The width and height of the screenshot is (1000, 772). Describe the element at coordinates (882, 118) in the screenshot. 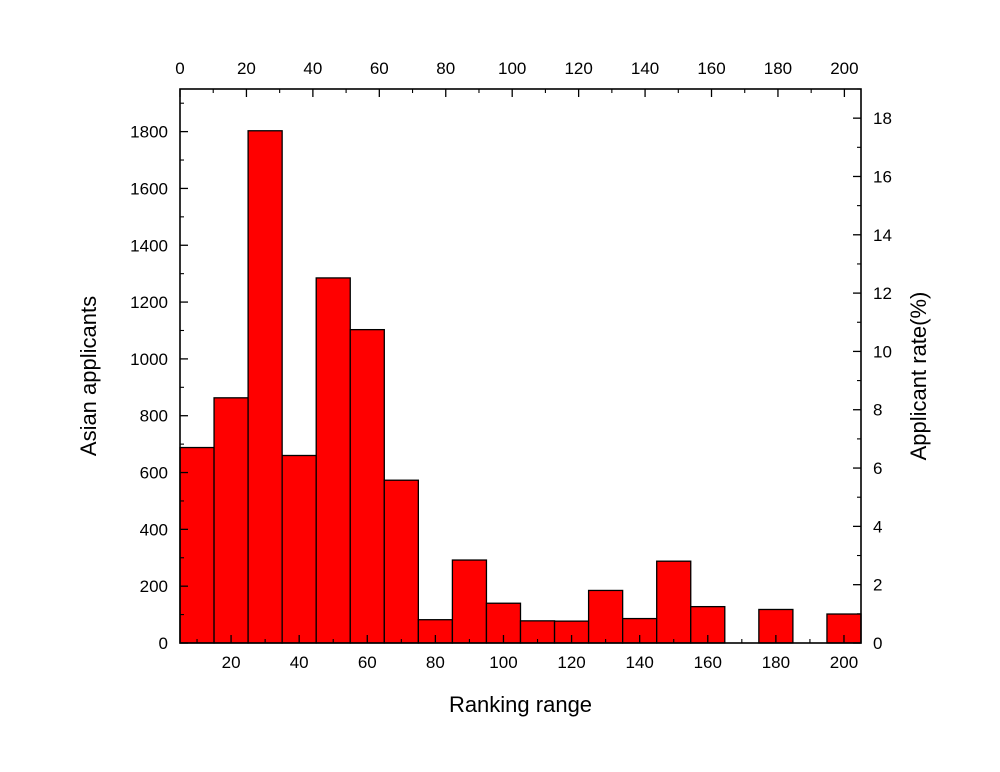

I see `right-y-tick-label: 18` at that location.